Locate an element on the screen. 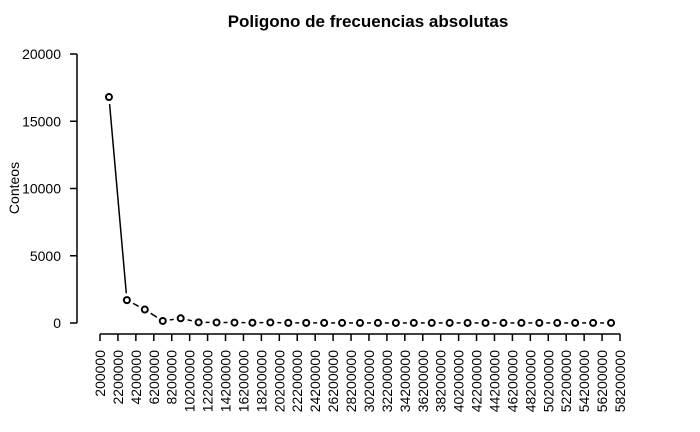  y-tick-label: 10000 is located at coordinates (41, 189).